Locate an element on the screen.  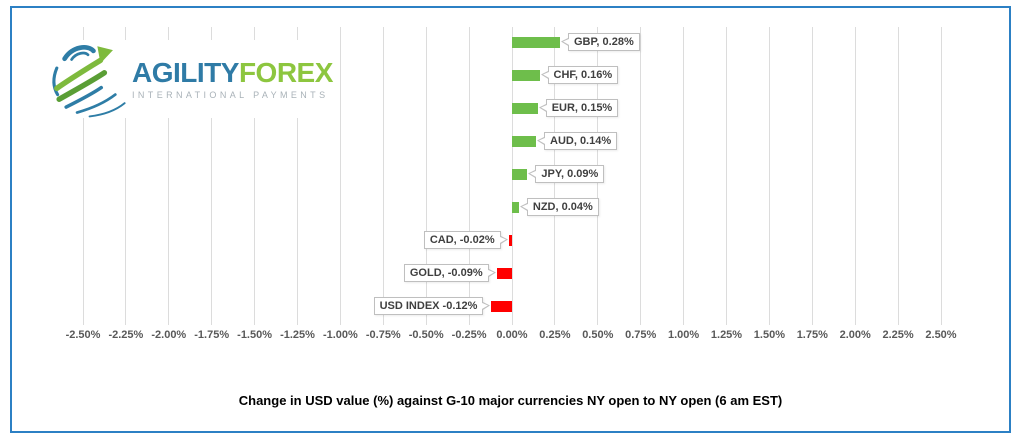
x-tick--0-50-: -0.50% is located at coordinates (426, 335).